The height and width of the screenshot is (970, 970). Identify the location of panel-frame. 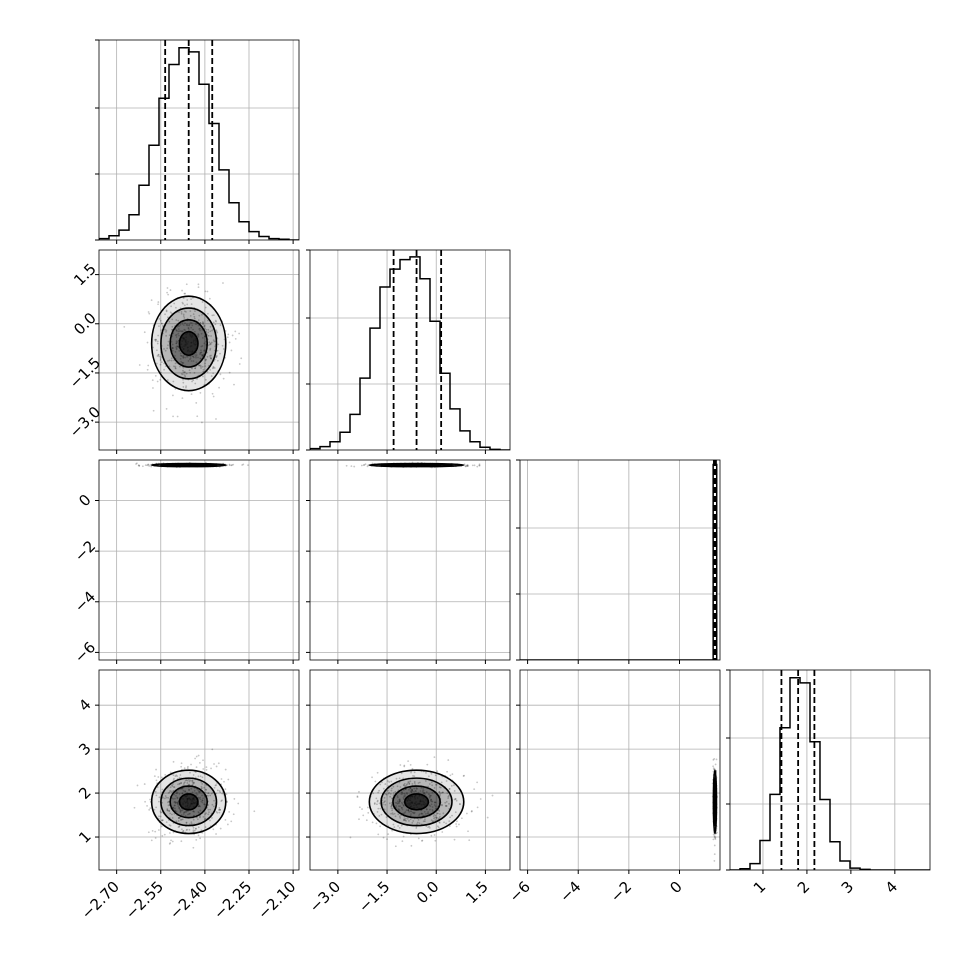
(830, 770).